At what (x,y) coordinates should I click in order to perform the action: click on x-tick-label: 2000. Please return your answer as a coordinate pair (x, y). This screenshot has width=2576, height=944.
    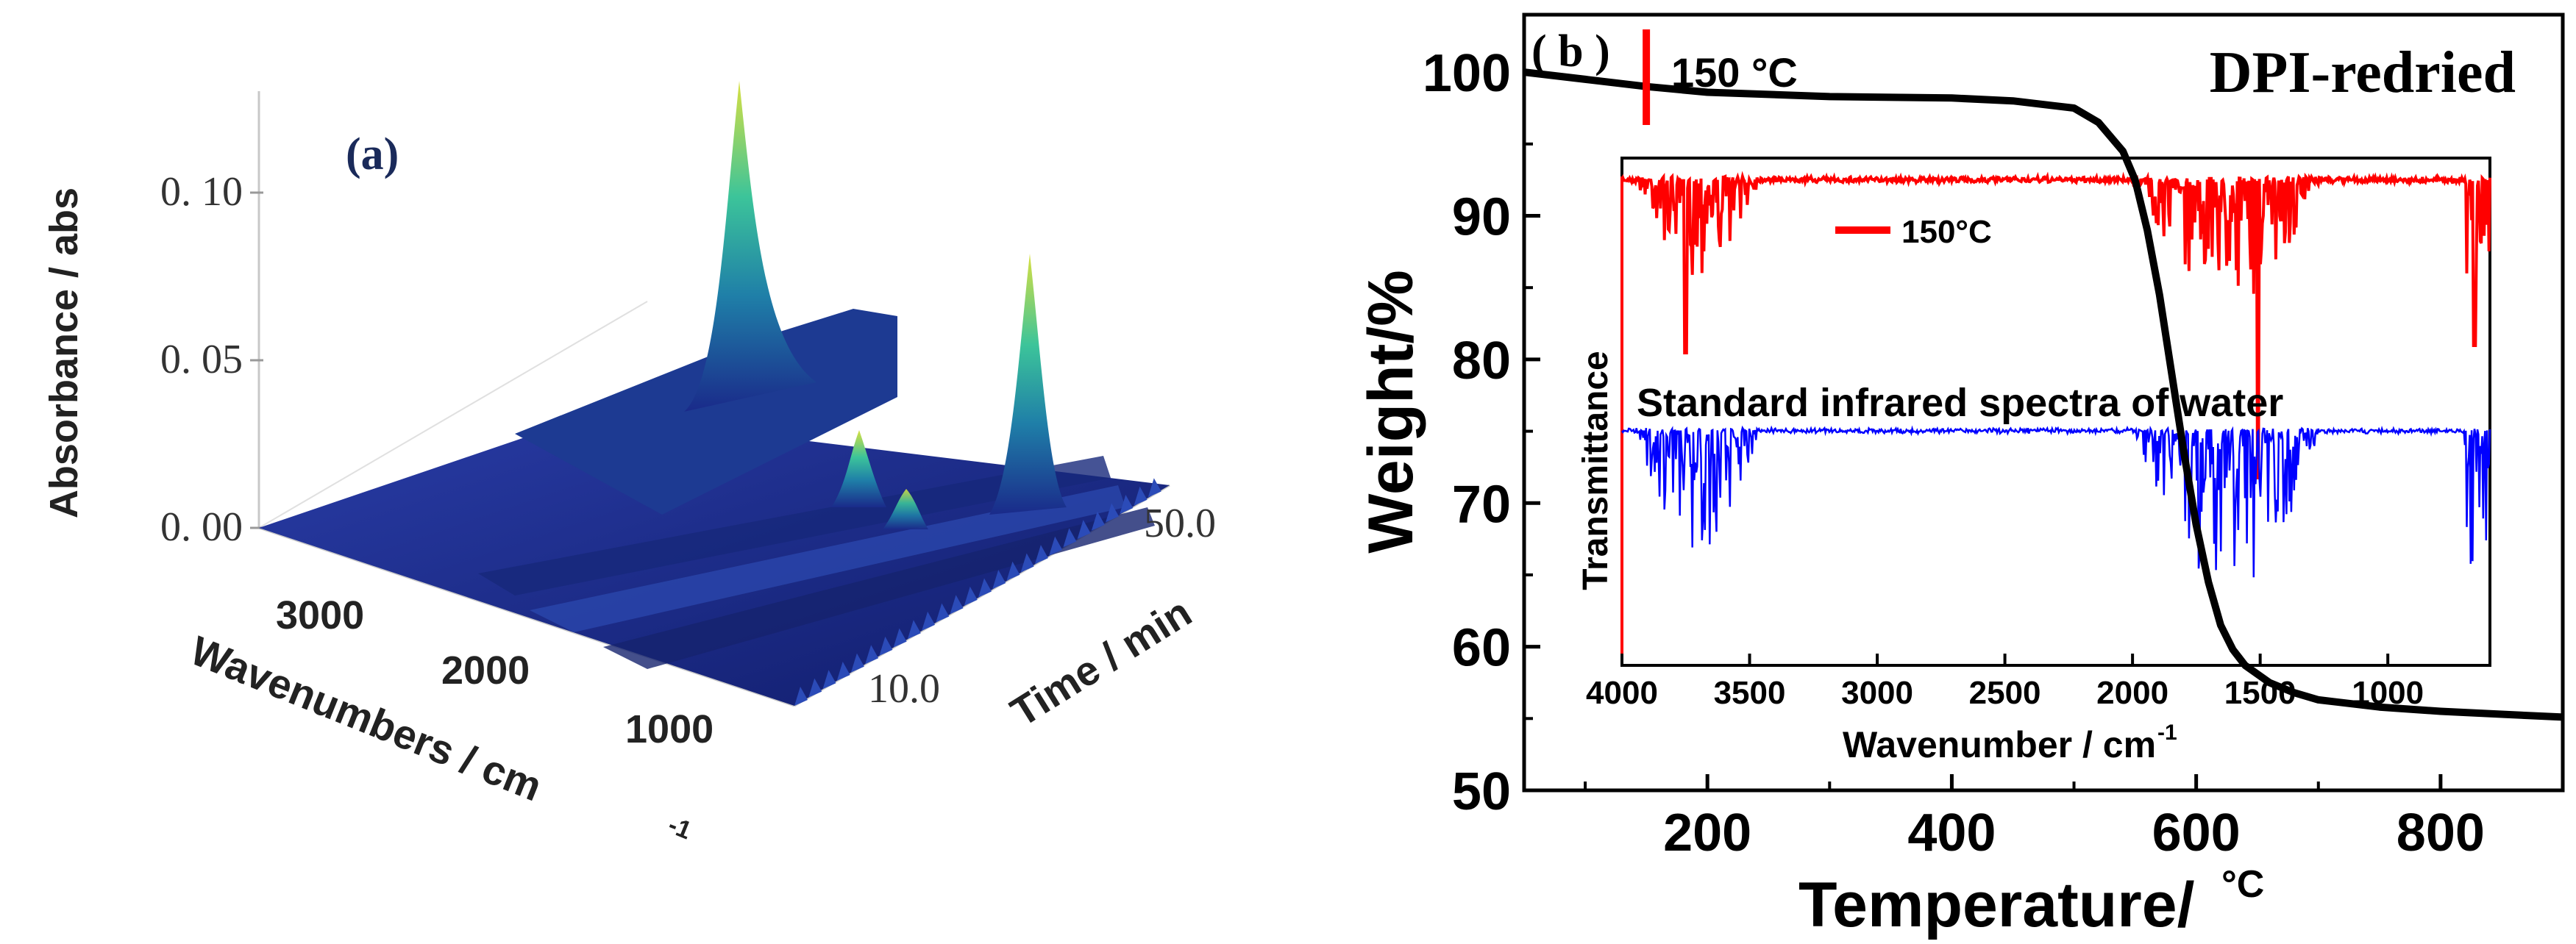
    Looking at the image, I should click on (485, 670).